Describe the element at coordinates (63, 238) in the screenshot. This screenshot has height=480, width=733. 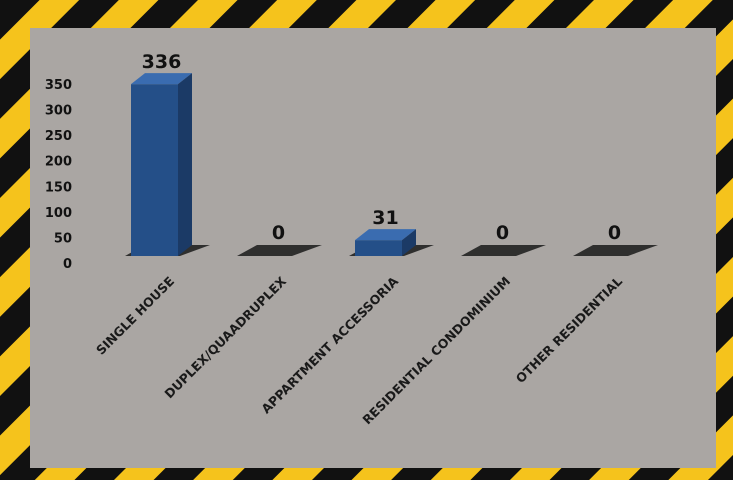
I see `y-tick-label: 50` at that location.